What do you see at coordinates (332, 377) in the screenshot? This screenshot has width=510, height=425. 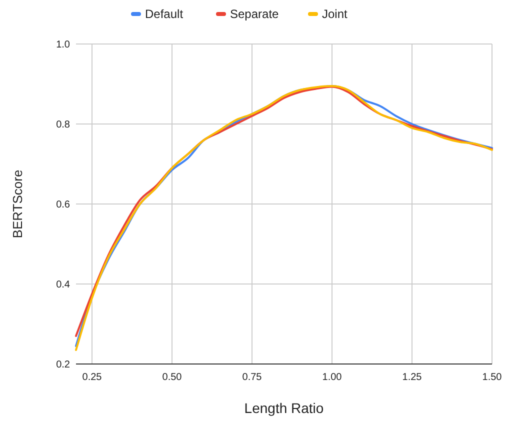 I see `x-tick-label: 1.00` at bounding box center [332, 377].